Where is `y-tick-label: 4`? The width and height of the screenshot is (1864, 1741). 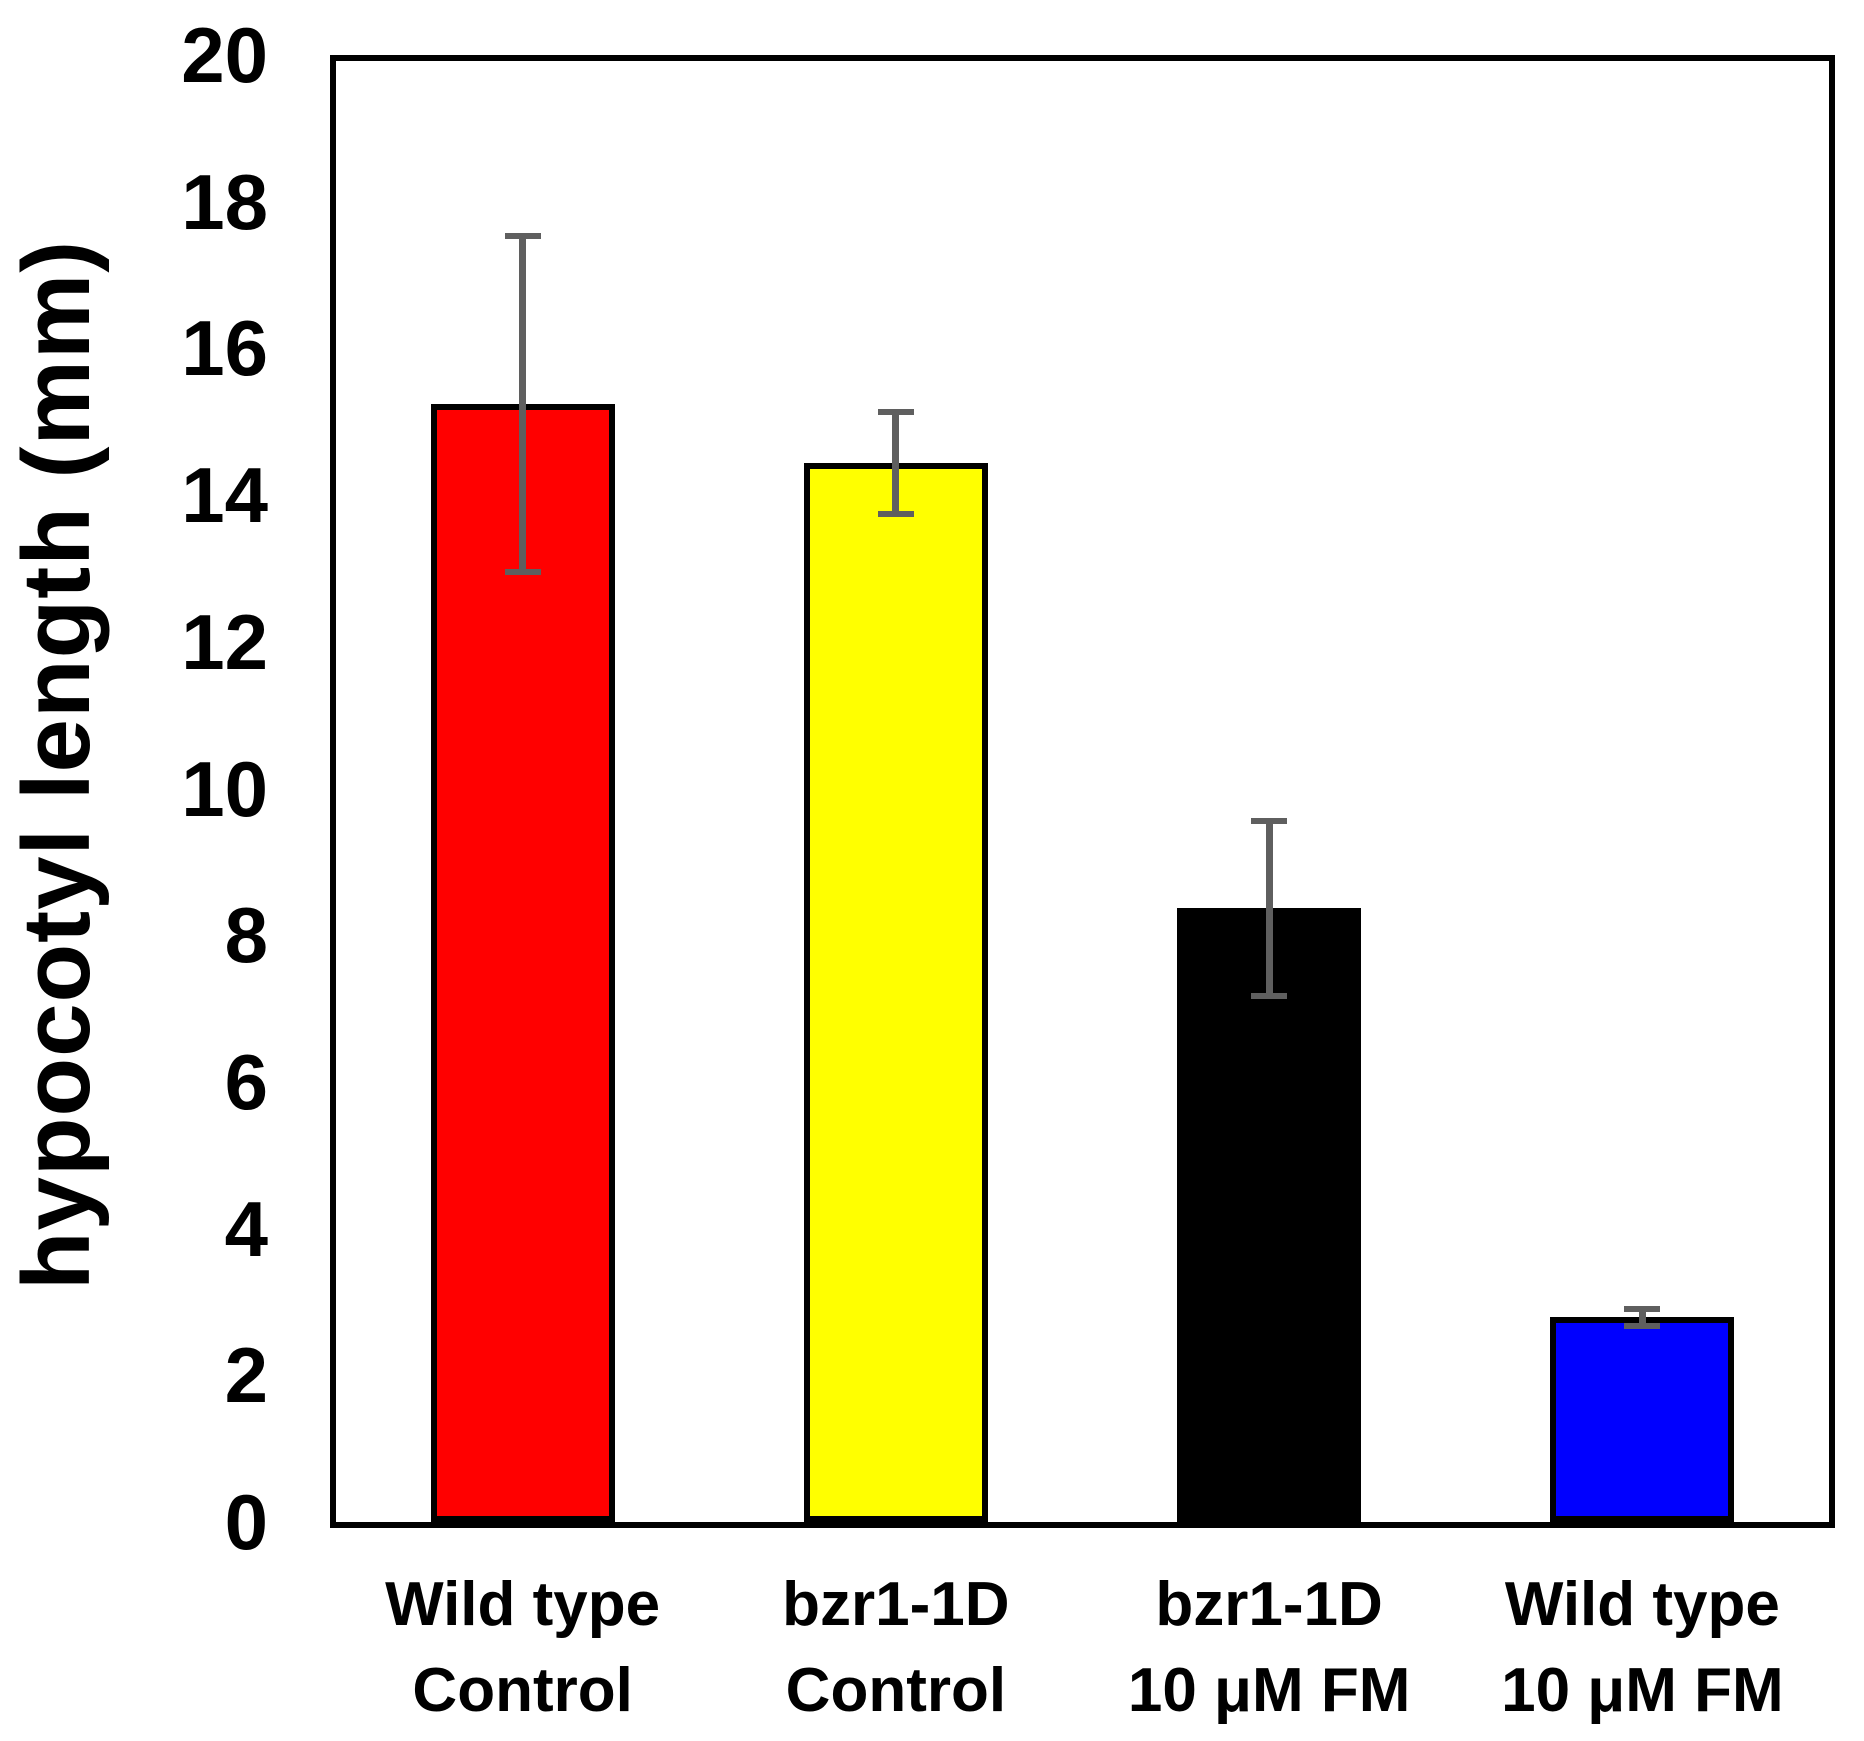
y-tick-label: 4 is located at coordinates (246, 1228).